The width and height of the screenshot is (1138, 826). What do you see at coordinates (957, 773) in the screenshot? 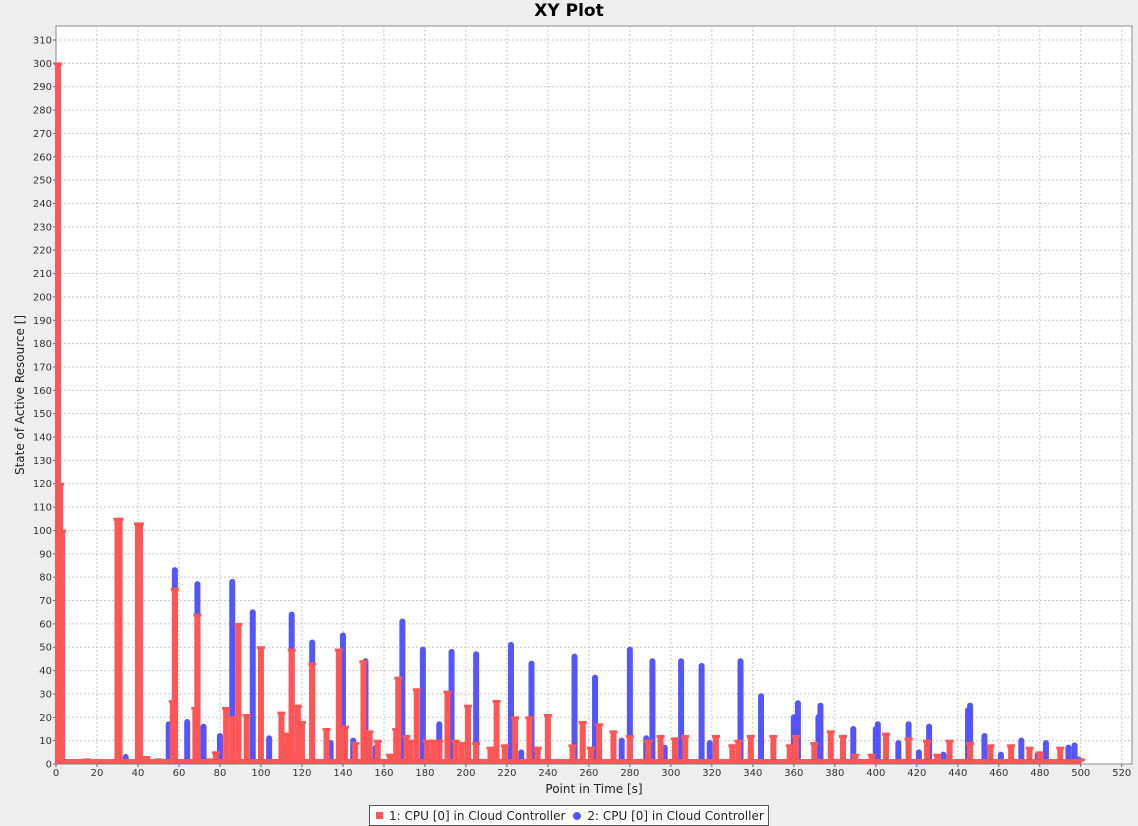
I see `x-tick-label: 440` at bounding box center [957, 773].